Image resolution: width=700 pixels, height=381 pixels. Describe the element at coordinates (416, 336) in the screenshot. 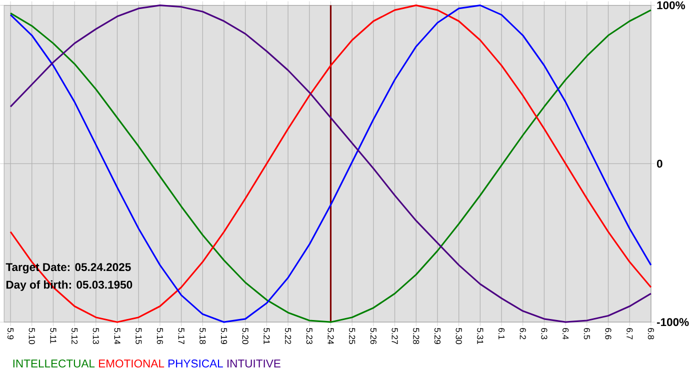

I see `x-tick-label: 5.28` at that location.